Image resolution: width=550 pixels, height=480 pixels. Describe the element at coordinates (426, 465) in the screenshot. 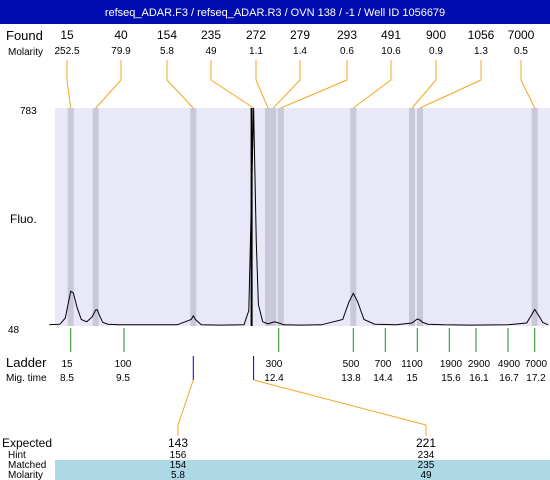

I see `expected-matched-value: 235` at that location.